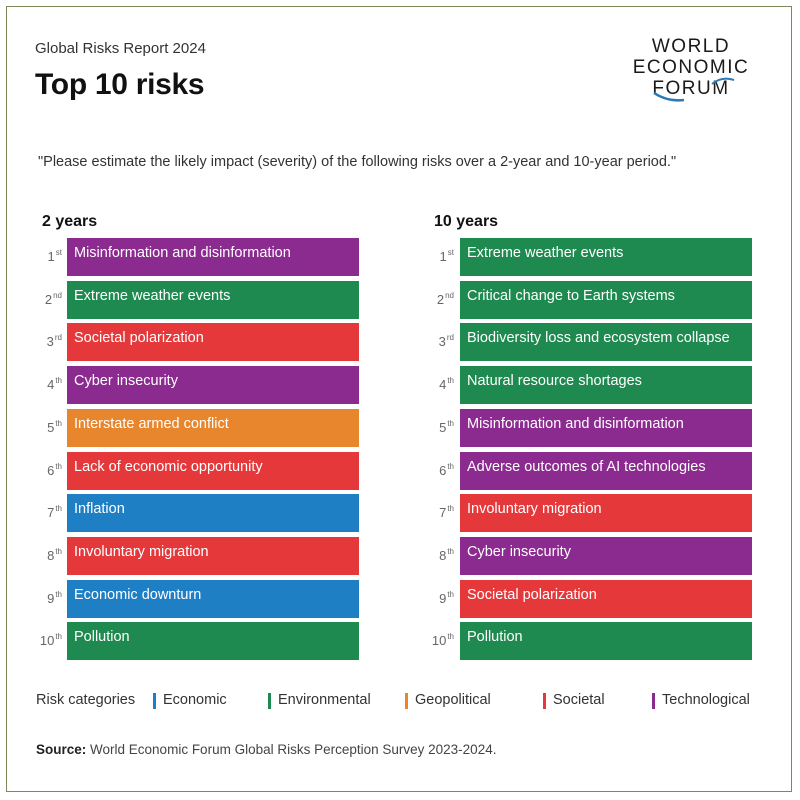 The width and height of the screenshot is (800, 800). Describe the element at coordinates (691, 67) in the screenshot. I see `logo-line-2: ECONOMIC` at that location.